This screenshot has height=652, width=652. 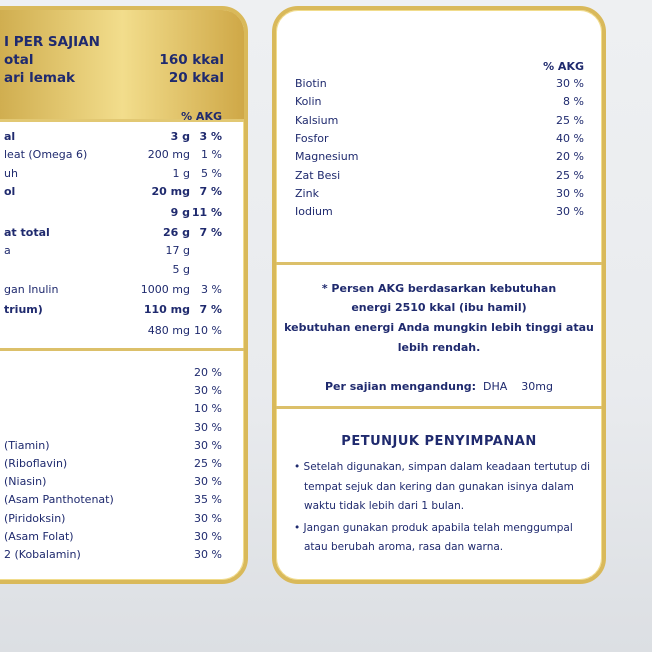 I want to click on vitamin-label: (Asam Folat), so click(x=39, y=536).